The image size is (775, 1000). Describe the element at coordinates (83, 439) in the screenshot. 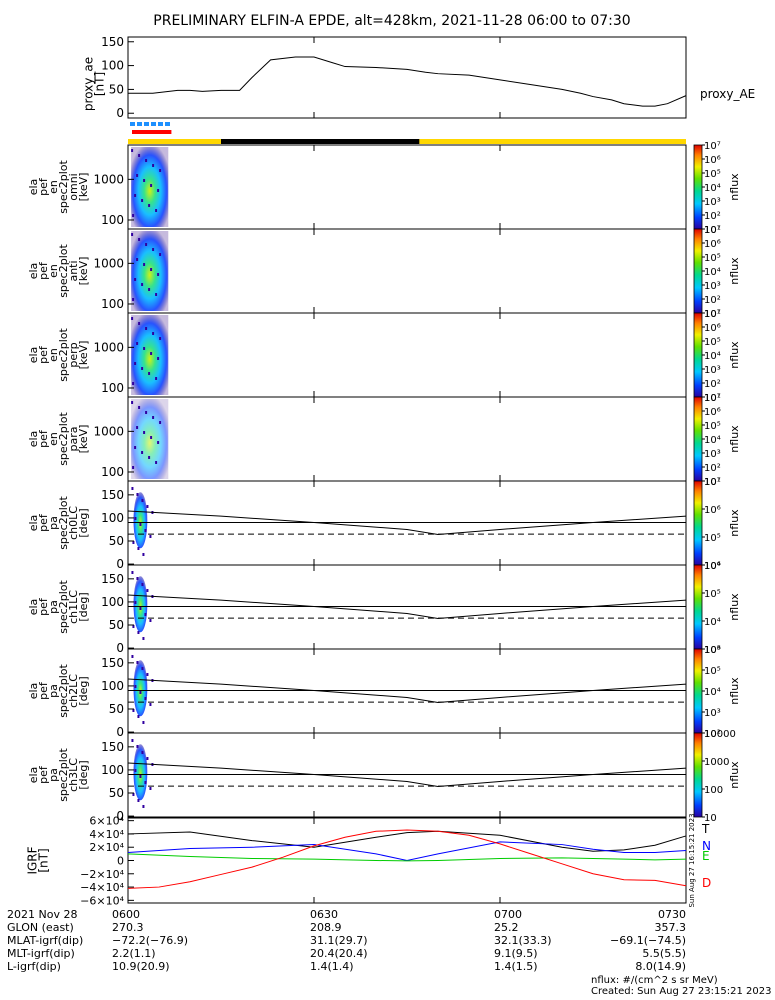

I see `spectro-ylabel-para-line: [keV]` at that location.